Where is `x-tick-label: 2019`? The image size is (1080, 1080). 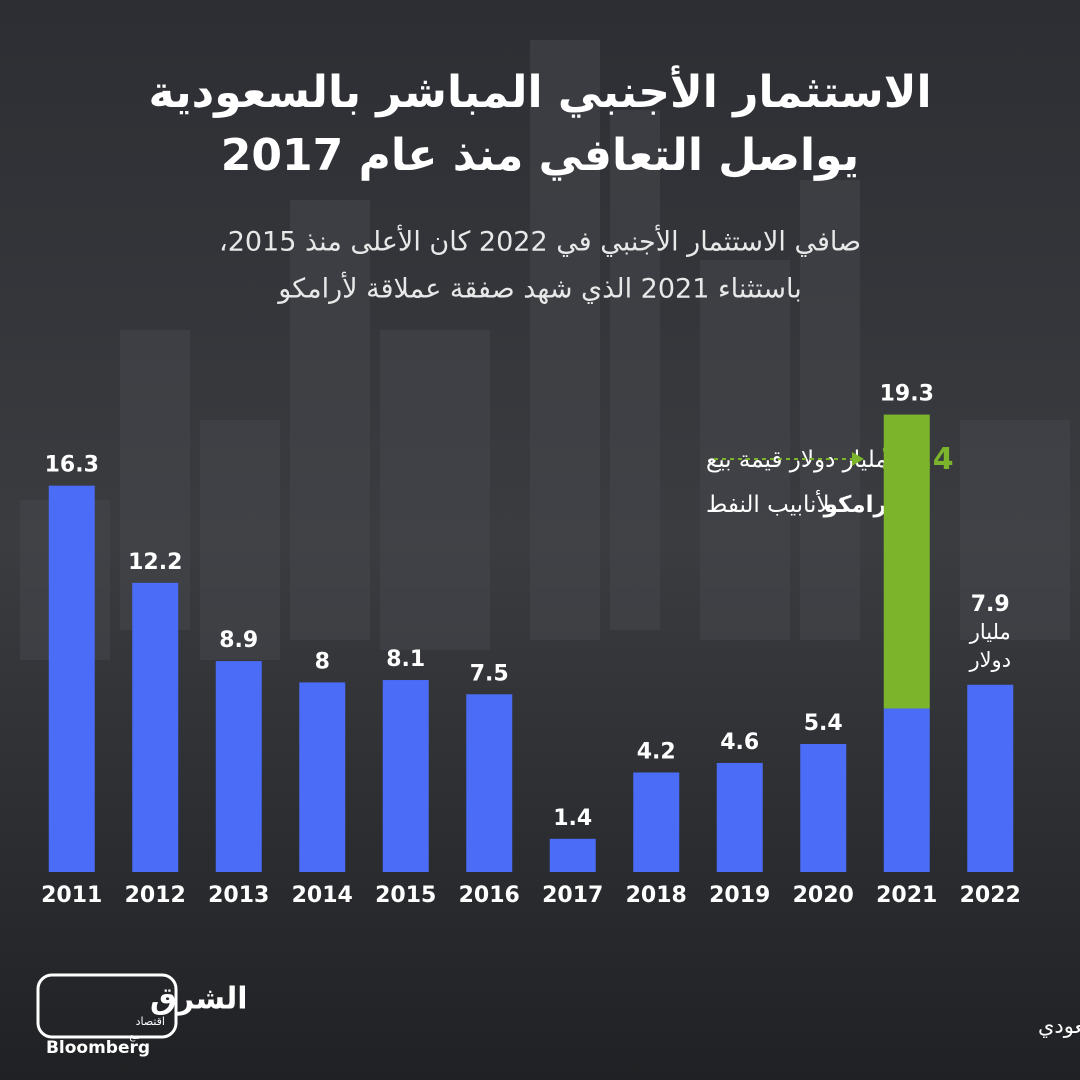 x-tick-label: 2019 is located at coordinates (739, 895).